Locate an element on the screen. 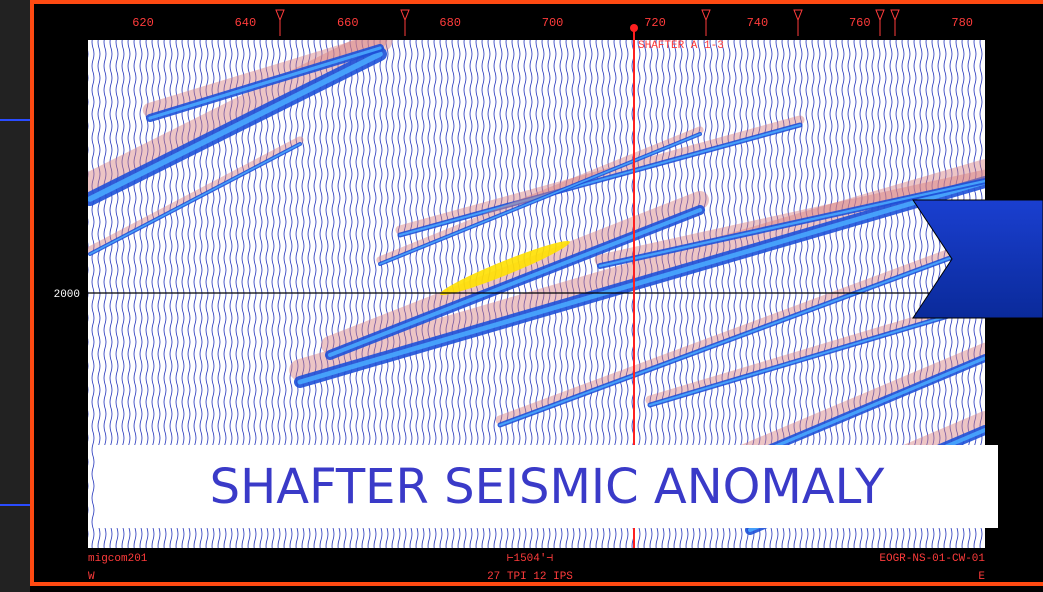  well-label: SHAFTER A 1-3 is located at coordinates (681, 46).